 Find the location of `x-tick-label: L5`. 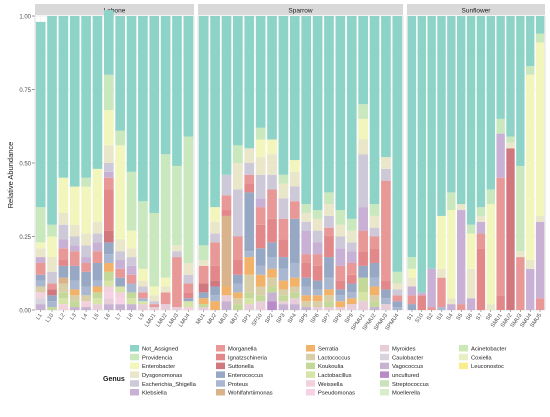

x-tick-label: L5 is located at coordinates (96, 317).